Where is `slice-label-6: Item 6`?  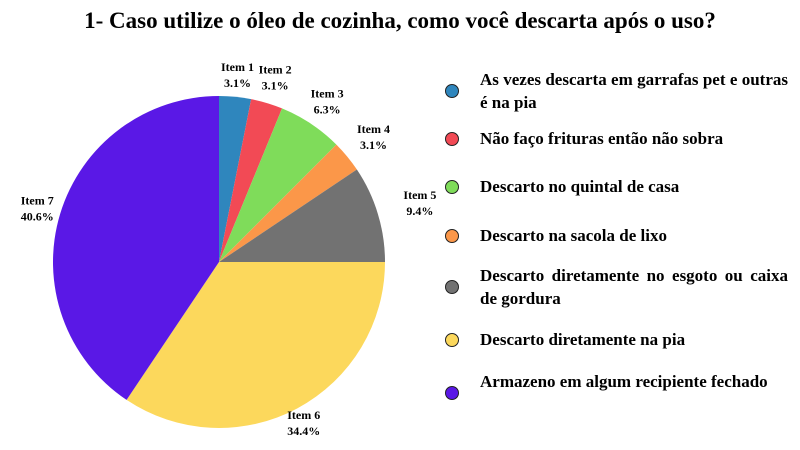
slice-label-6: Item 6 is located at coordinates (303, 415).